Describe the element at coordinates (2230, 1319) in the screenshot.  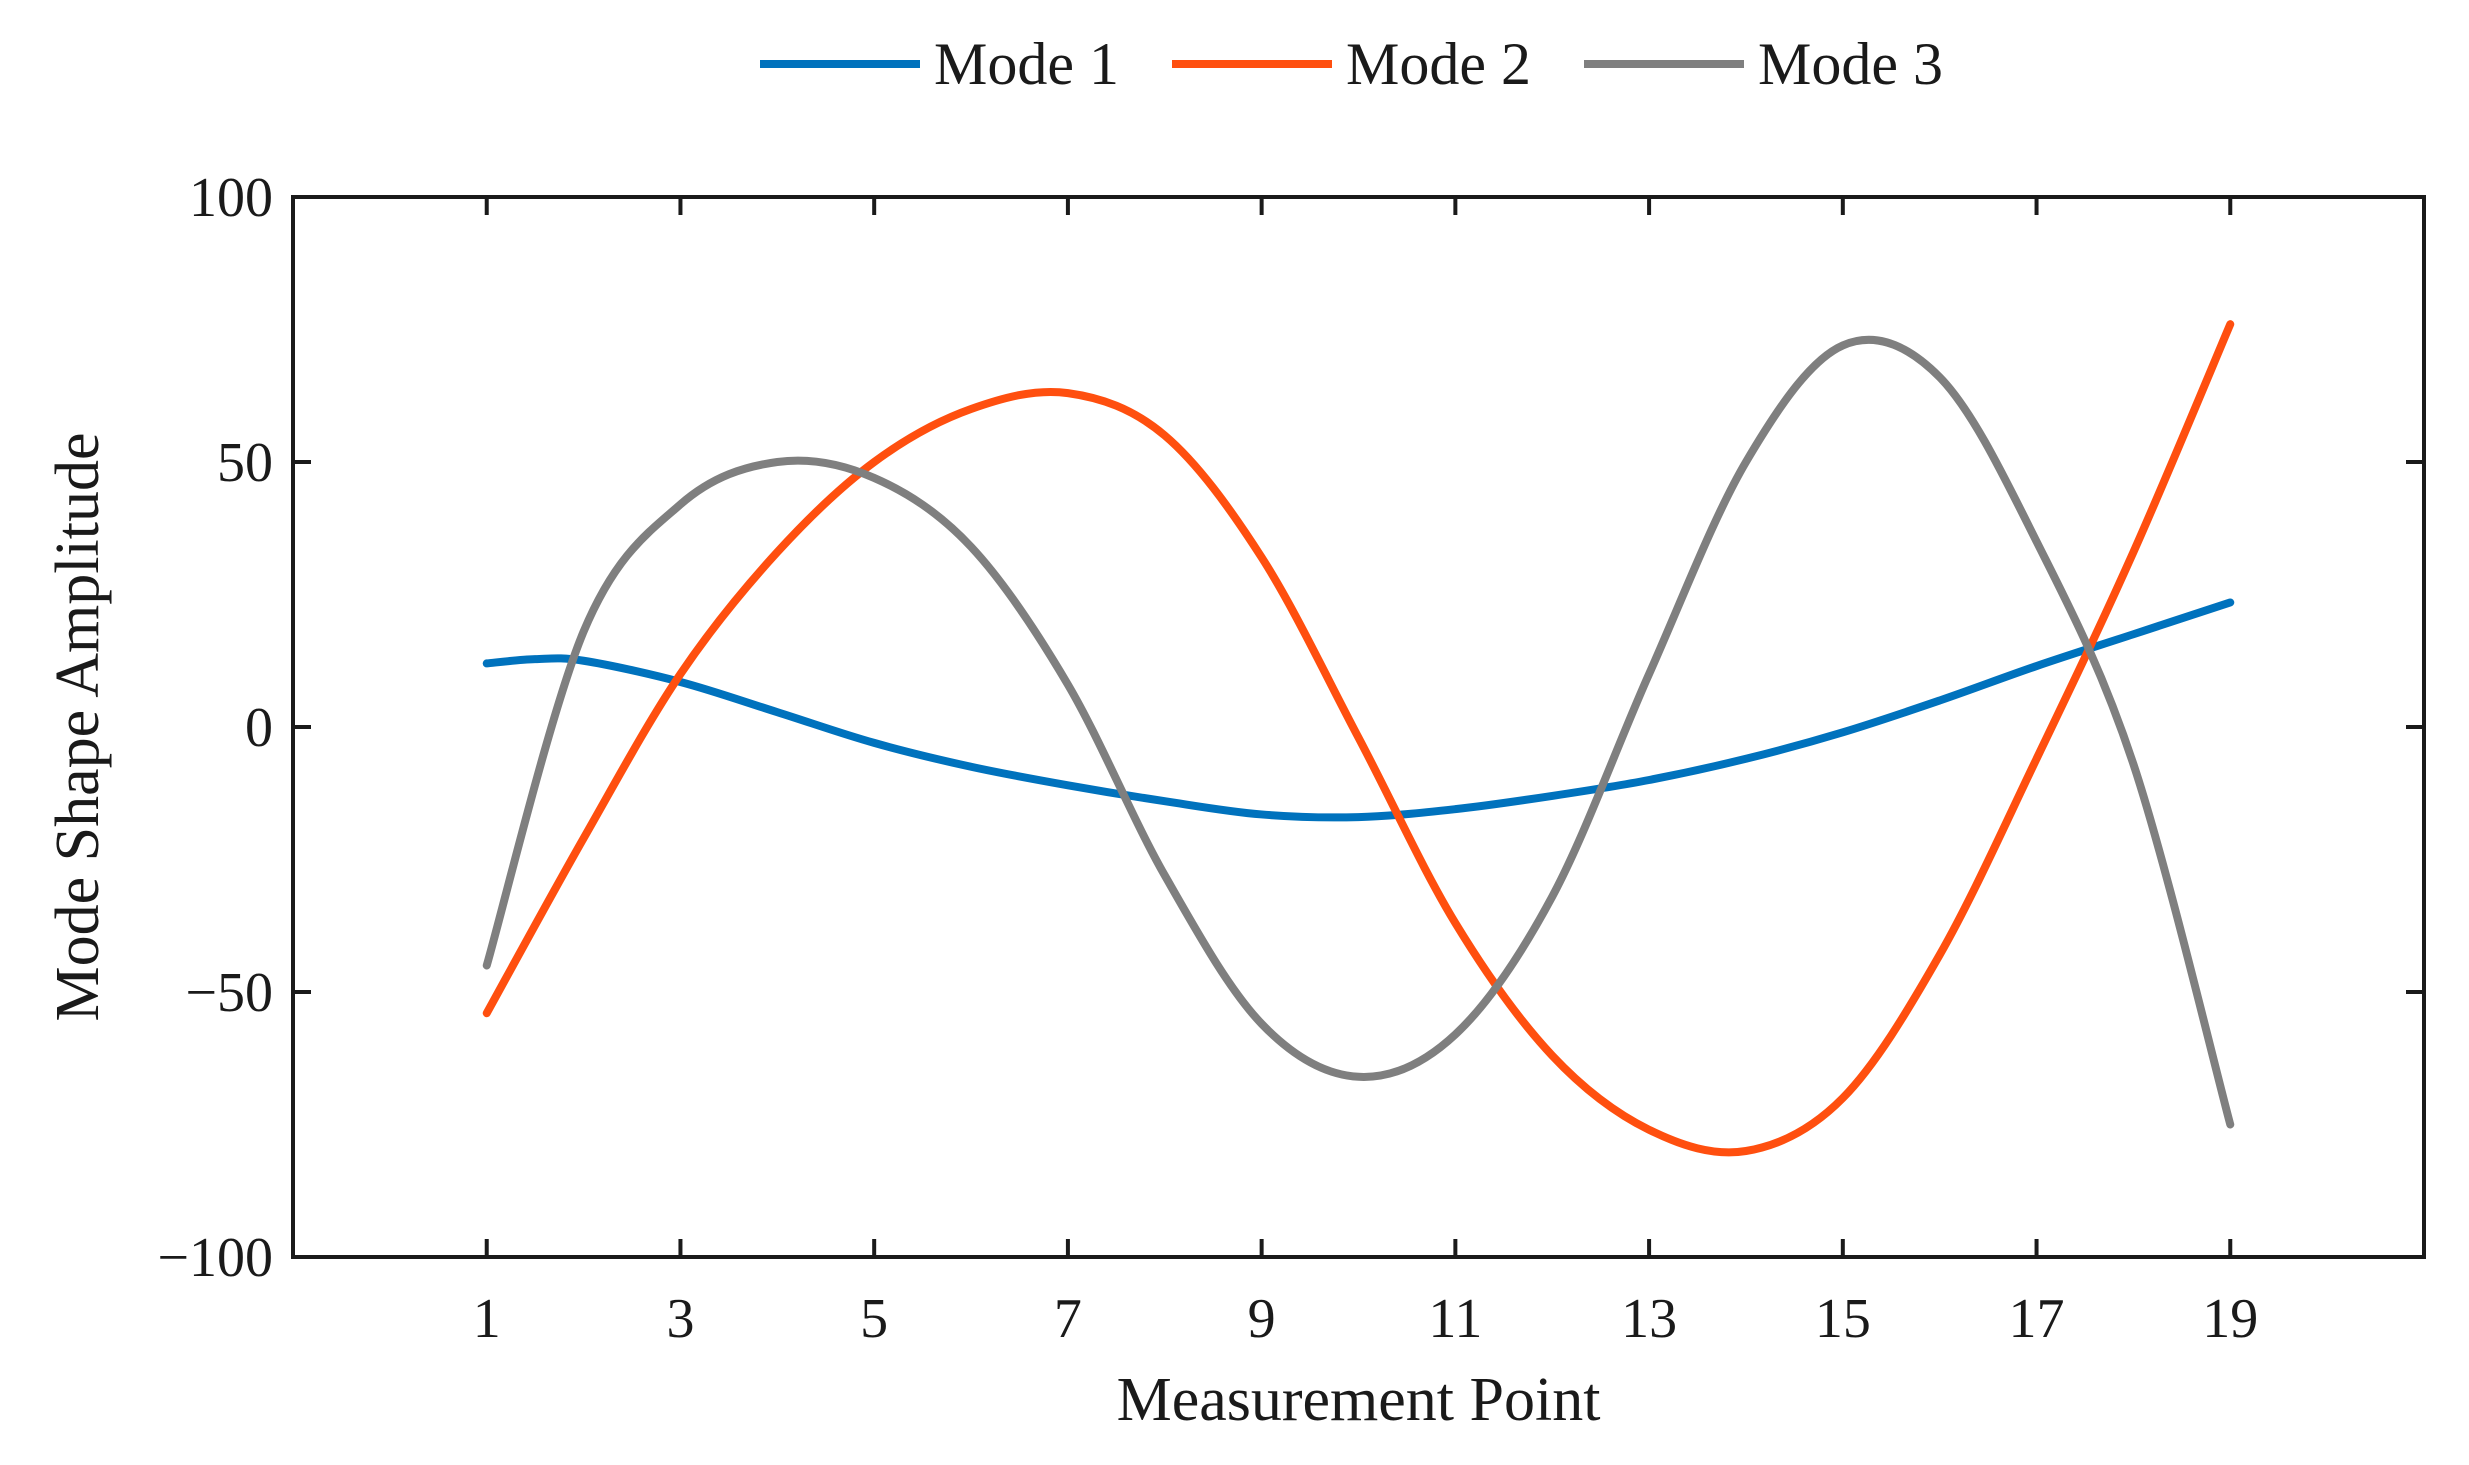
I see `x-tick-label: 19` at that location.